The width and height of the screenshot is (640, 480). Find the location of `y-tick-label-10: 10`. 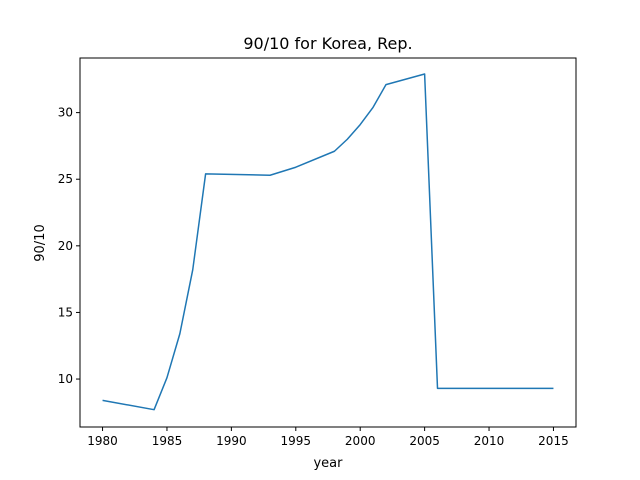

y-tick-label-10: 10 is located at coordinates (65, 379).